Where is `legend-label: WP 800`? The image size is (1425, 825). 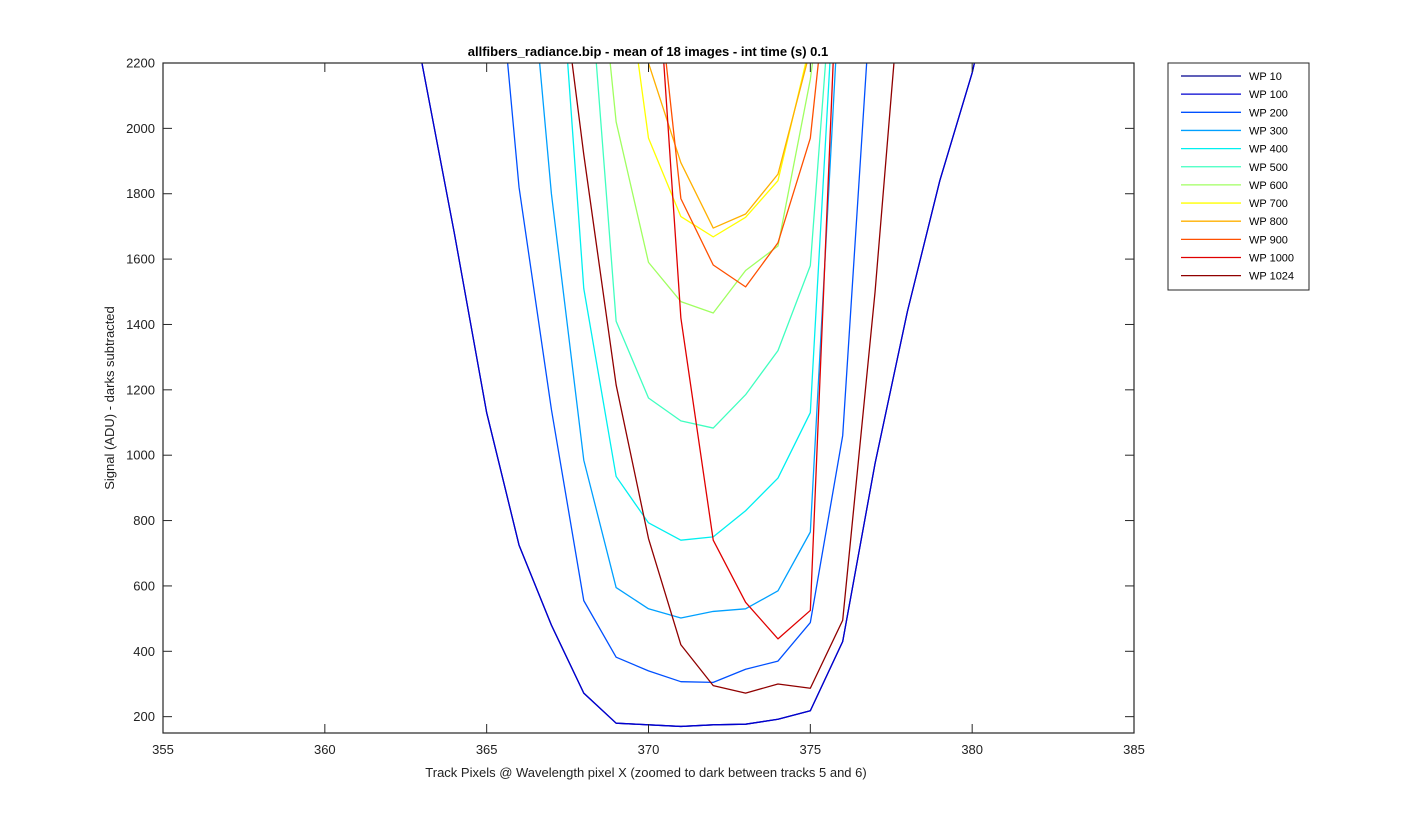 legend-label: WP 800 is located at coordinates (1268, 222).